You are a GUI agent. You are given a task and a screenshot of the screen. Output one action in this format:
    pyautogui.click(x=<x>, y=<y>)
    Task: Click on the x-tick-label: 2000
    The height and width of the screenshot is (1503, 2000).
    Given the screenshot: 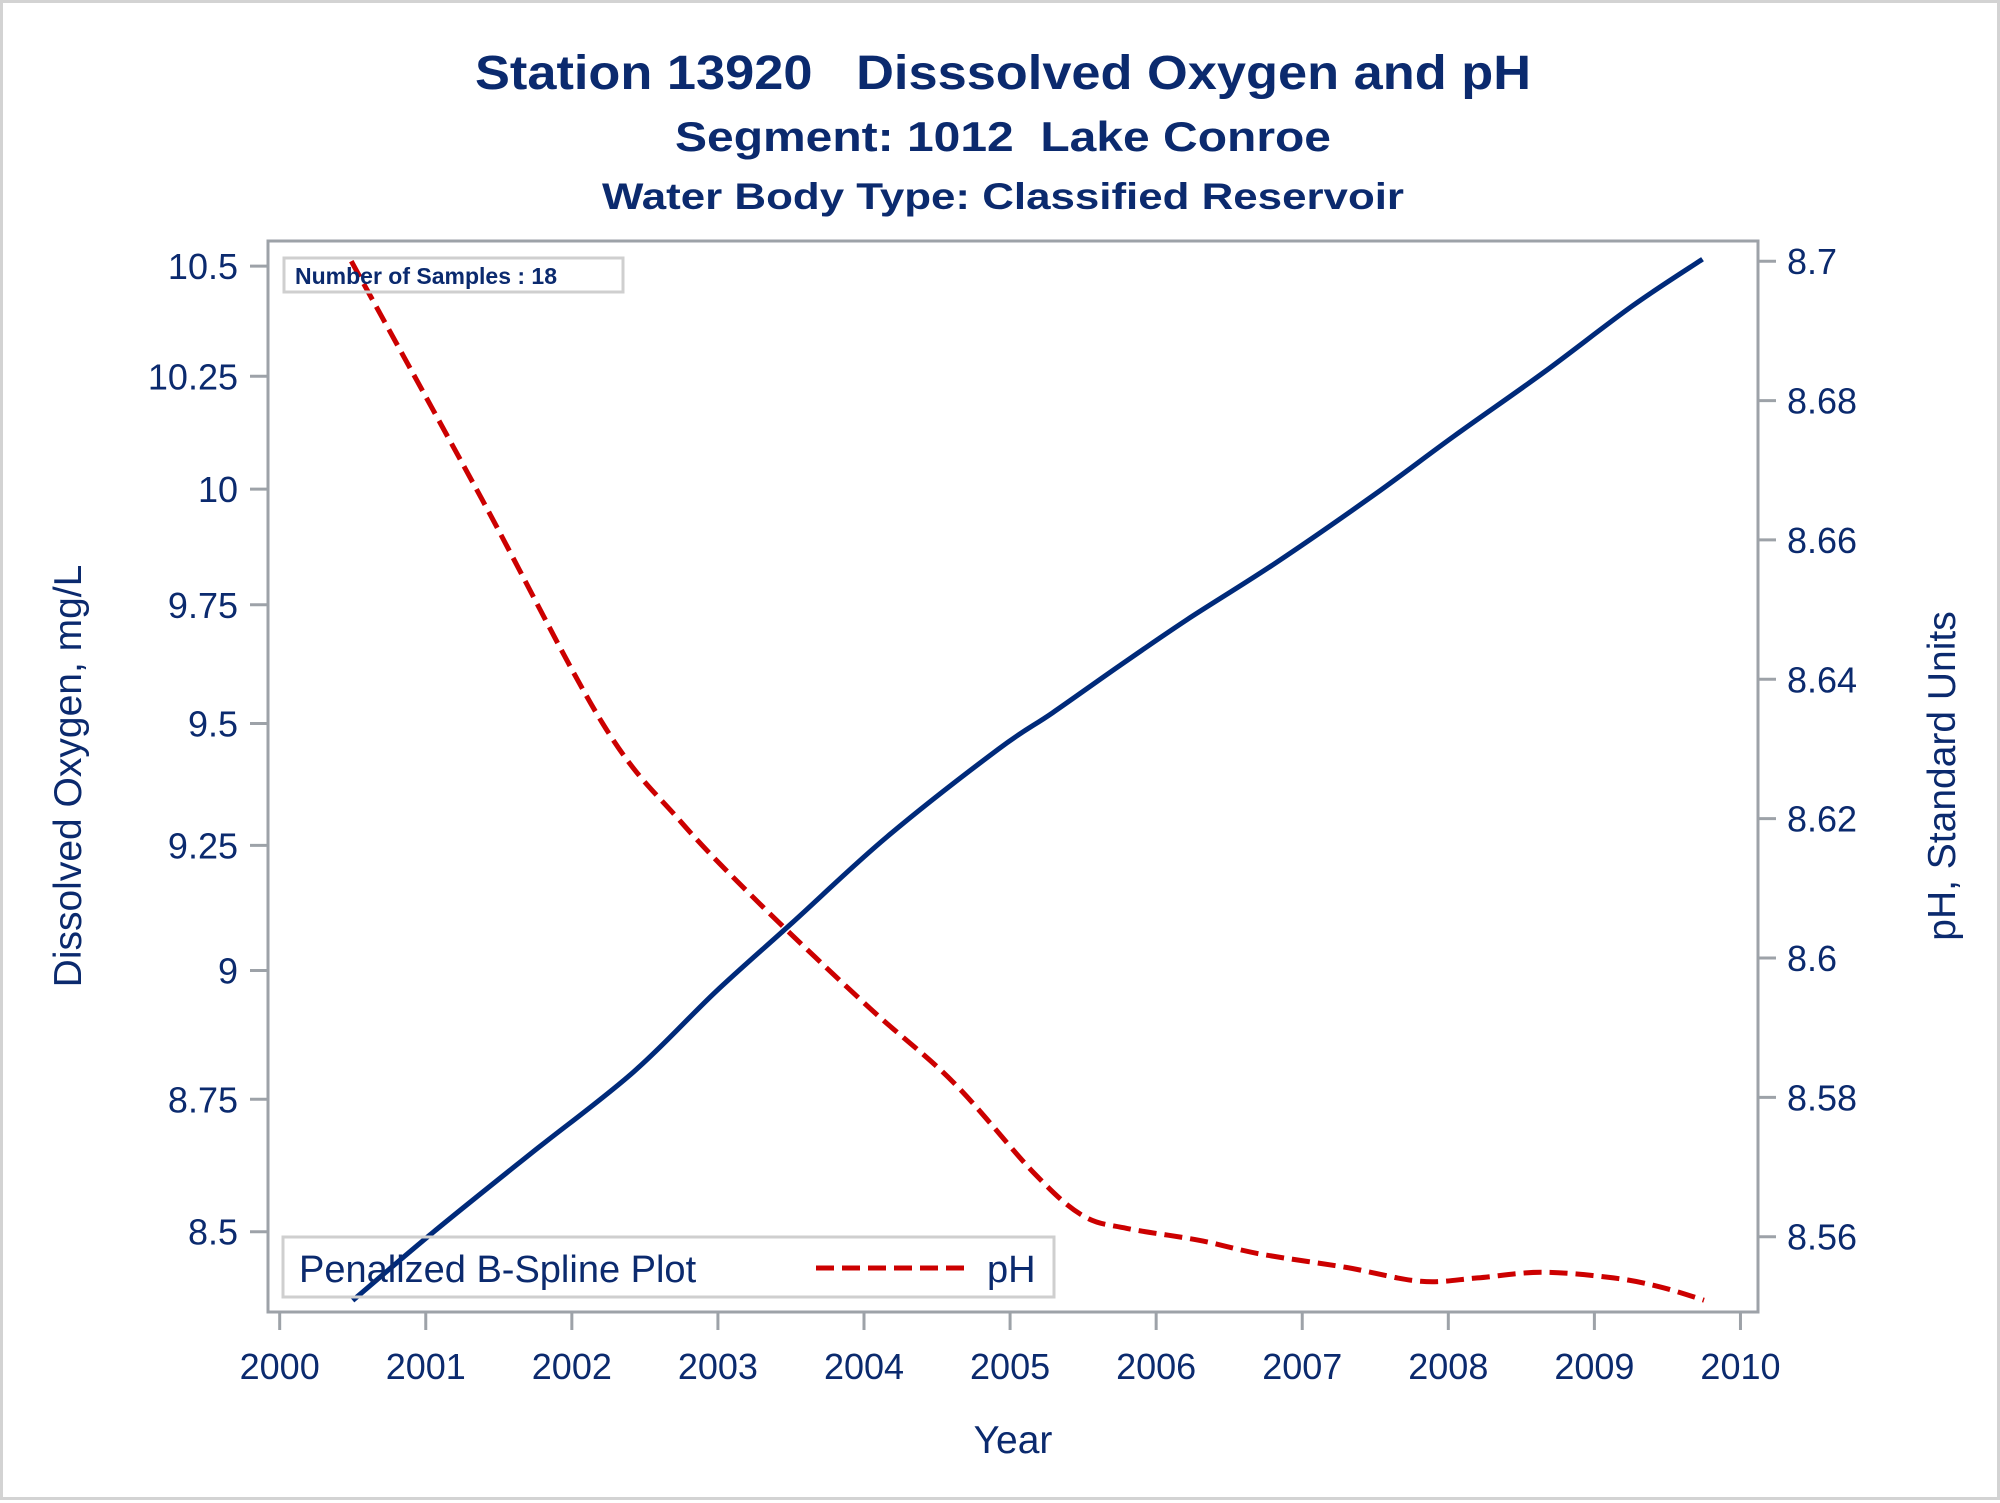 What is the action you would take?
    pyautogui.click(x=280, y=1366)
    